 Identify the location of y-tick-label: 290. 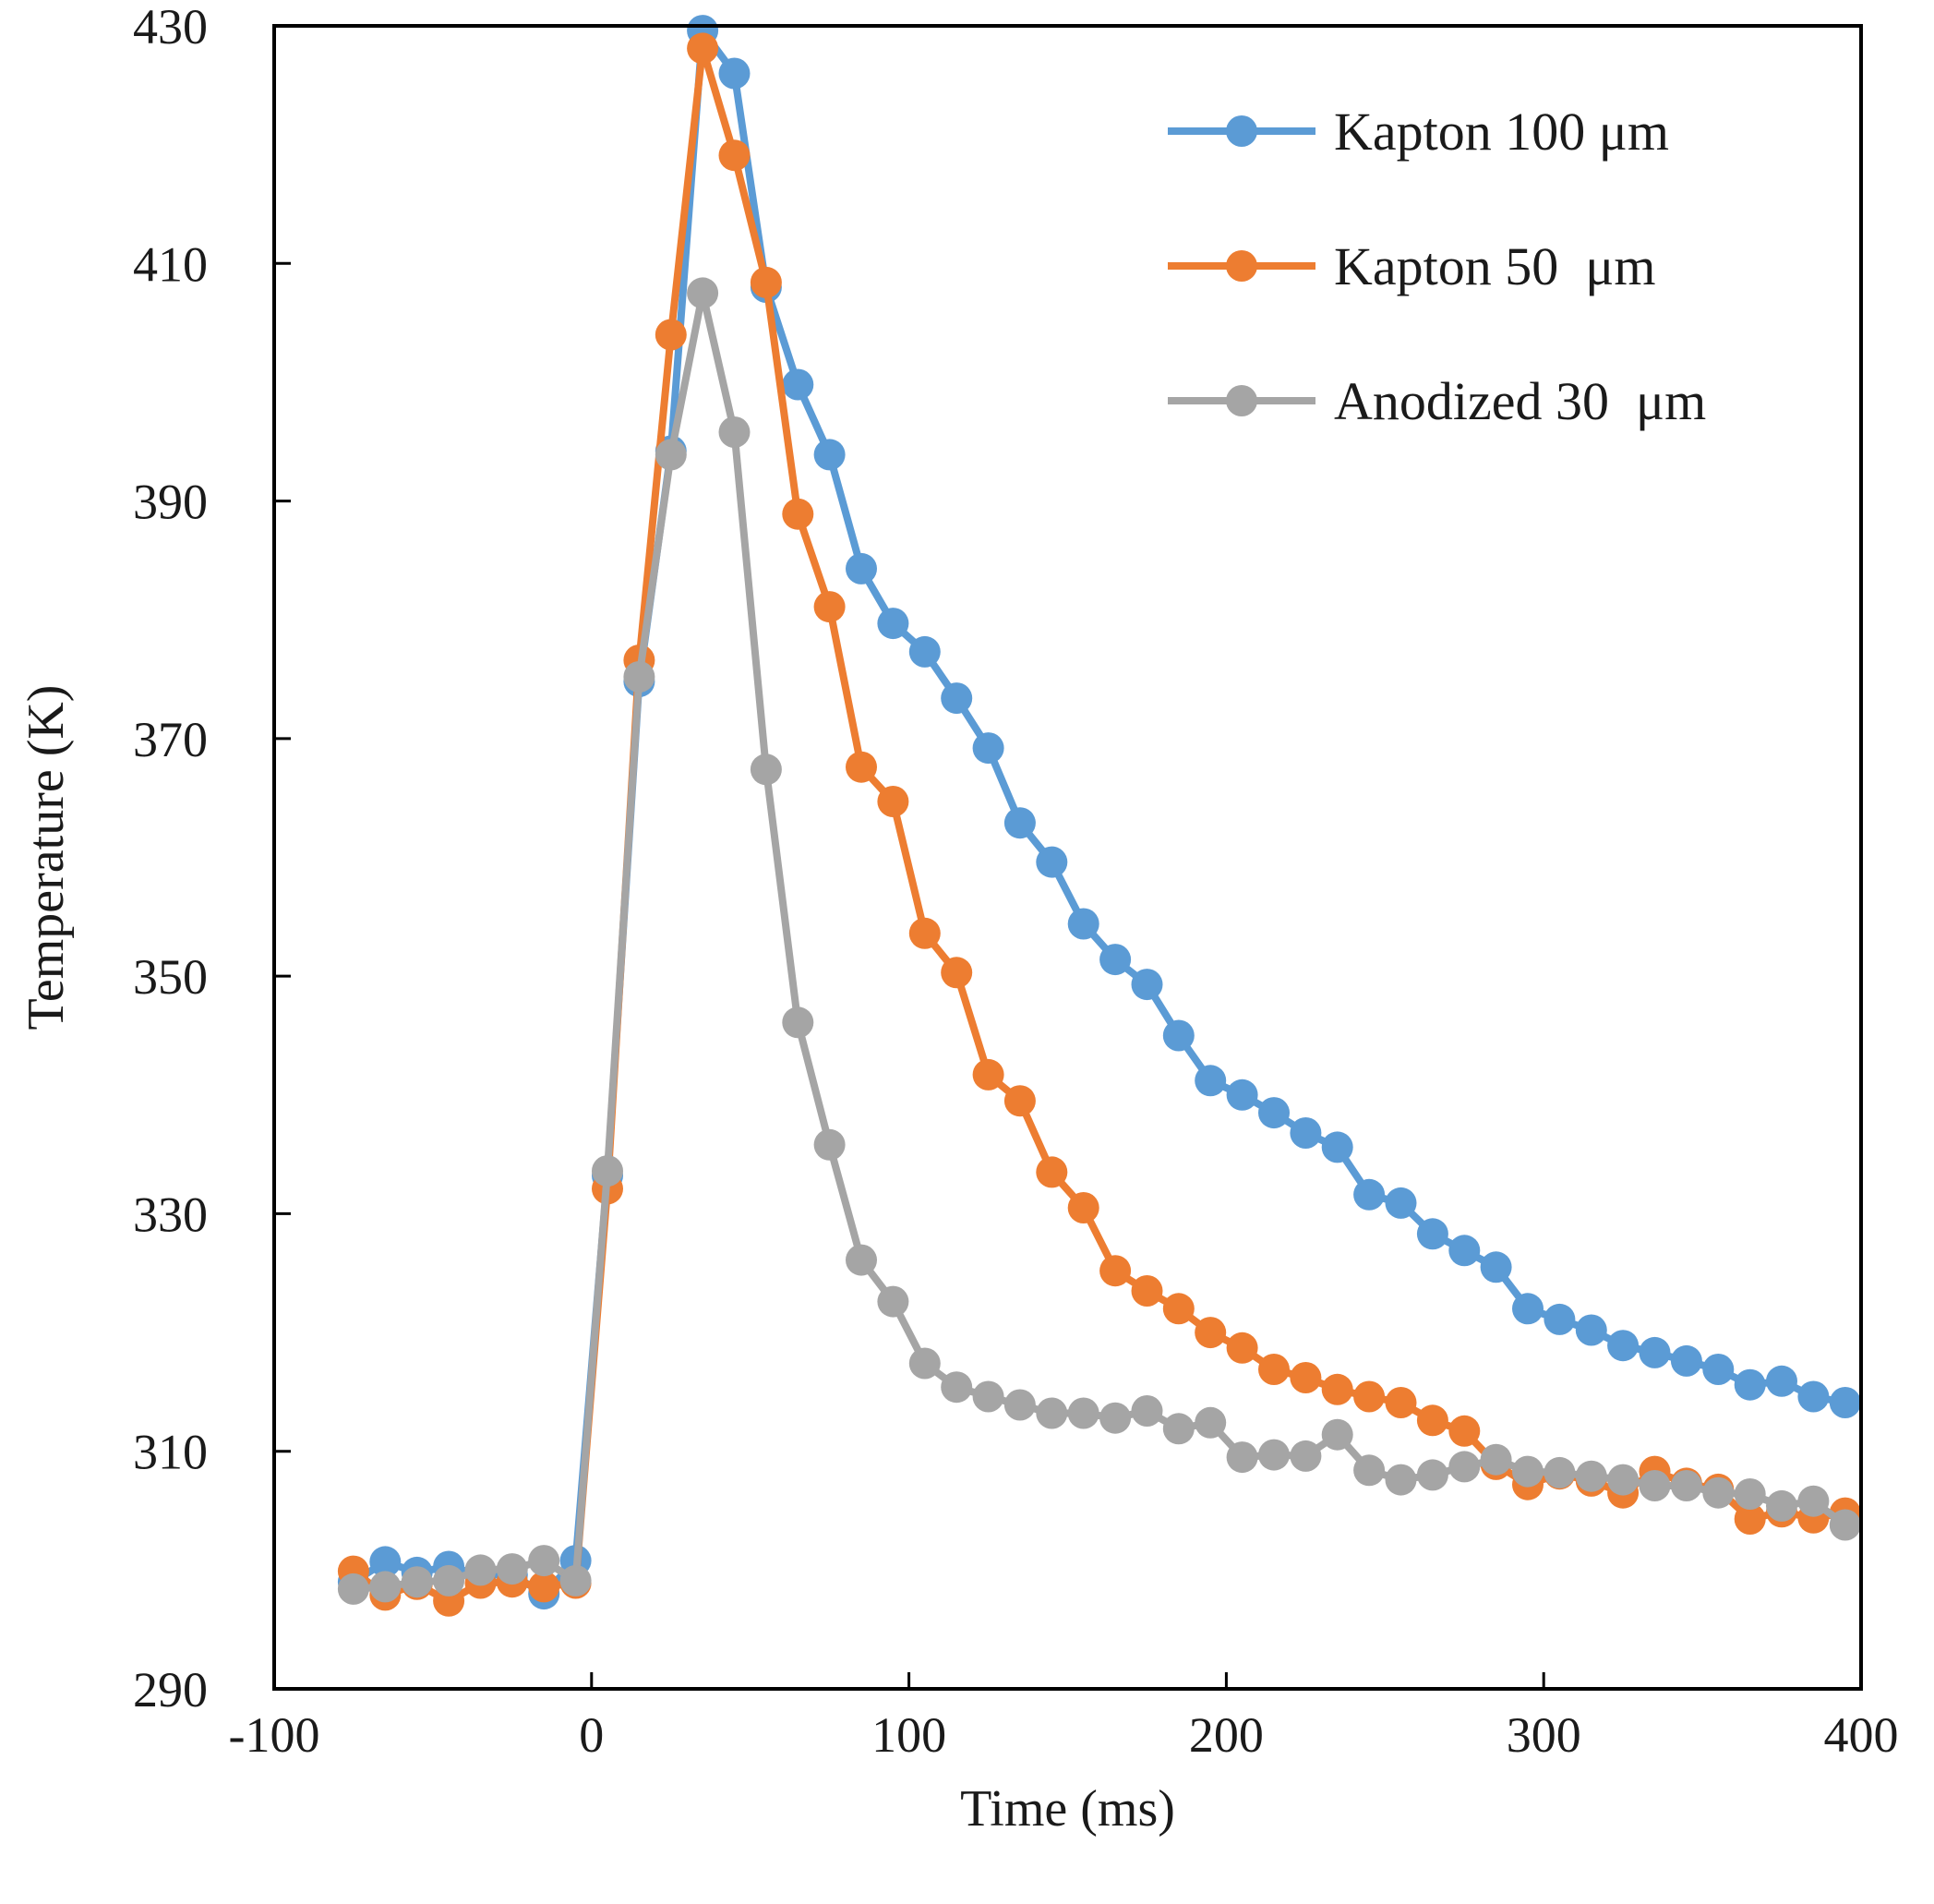
(171, 1689).